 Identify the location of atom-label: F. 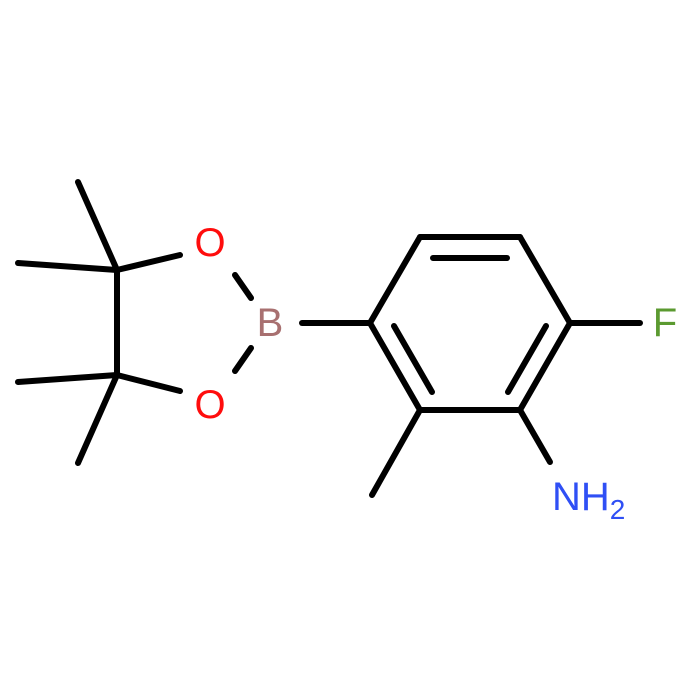
(665, 323).